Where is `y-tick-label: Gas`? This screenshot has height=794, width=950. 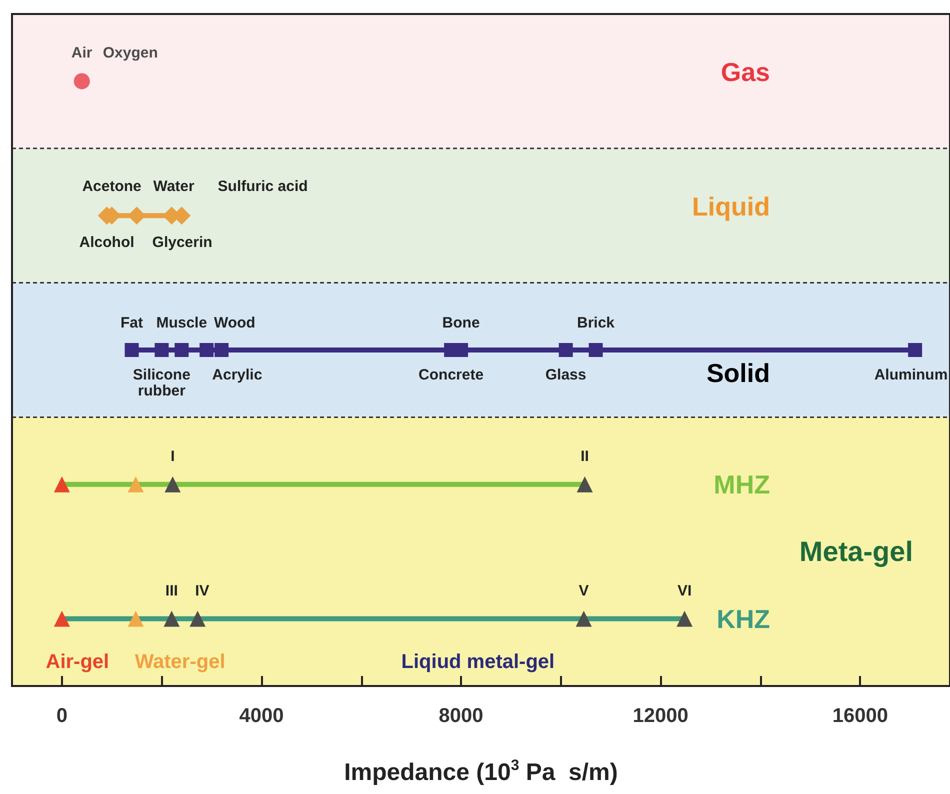
y-tick-label: Gas is located at coordinates (745, 72).